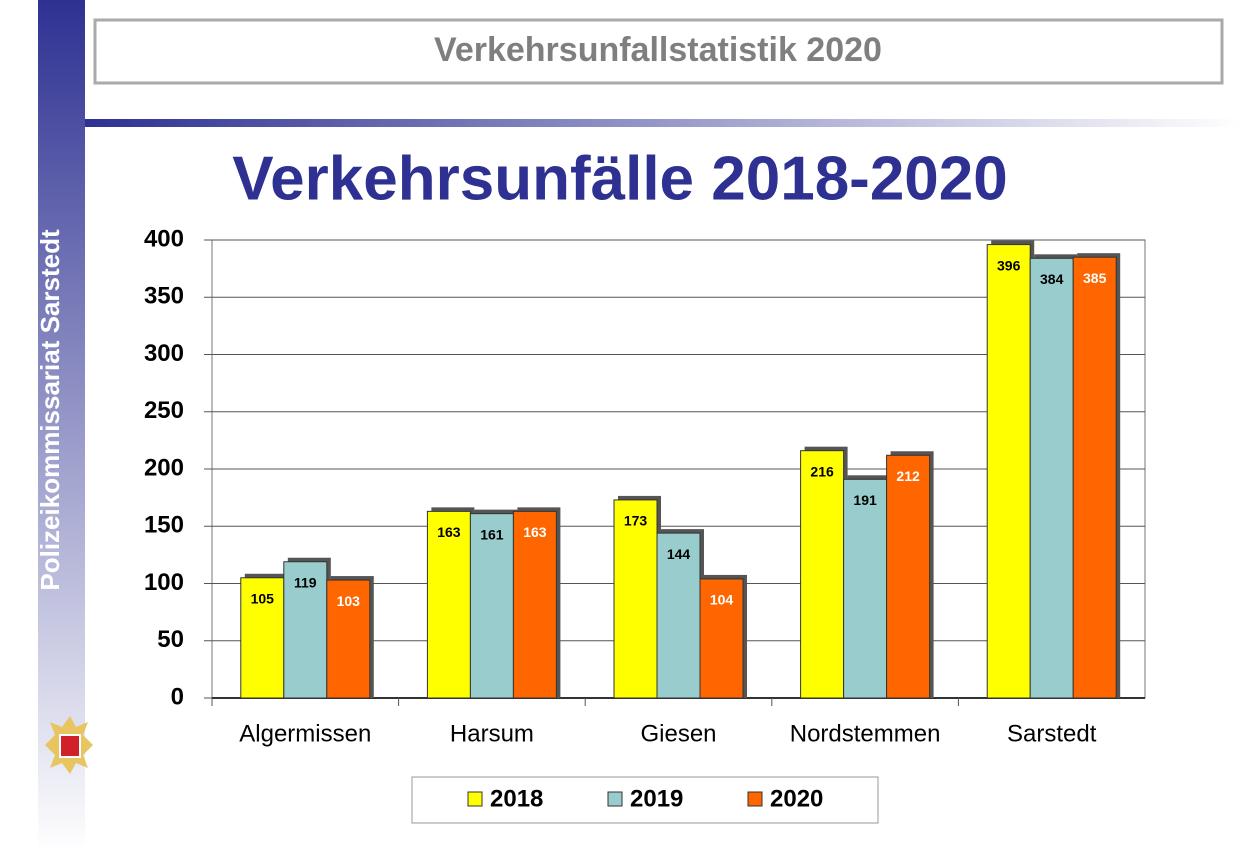  I want to click on header-title: Verkehrsunfallstatistik 2020, so click(658, 50).